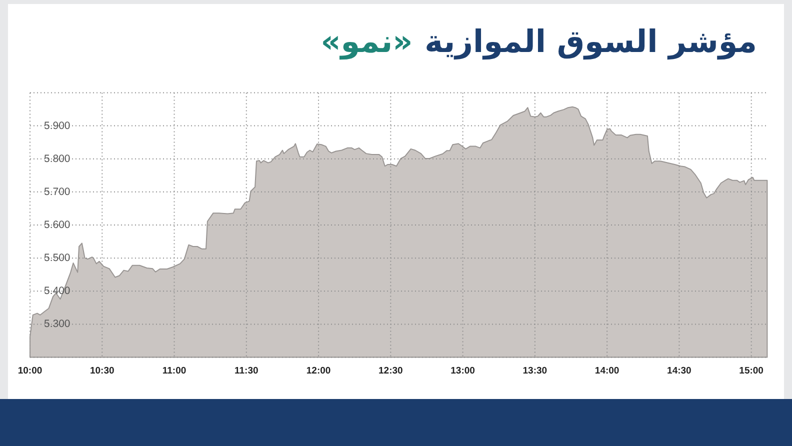 This screenshot has height=446, width=792. What do you see at coordinates (102, 371) in the screenshot?
I see `x-tick-label: 10:30` at bounding box center [102, 371].